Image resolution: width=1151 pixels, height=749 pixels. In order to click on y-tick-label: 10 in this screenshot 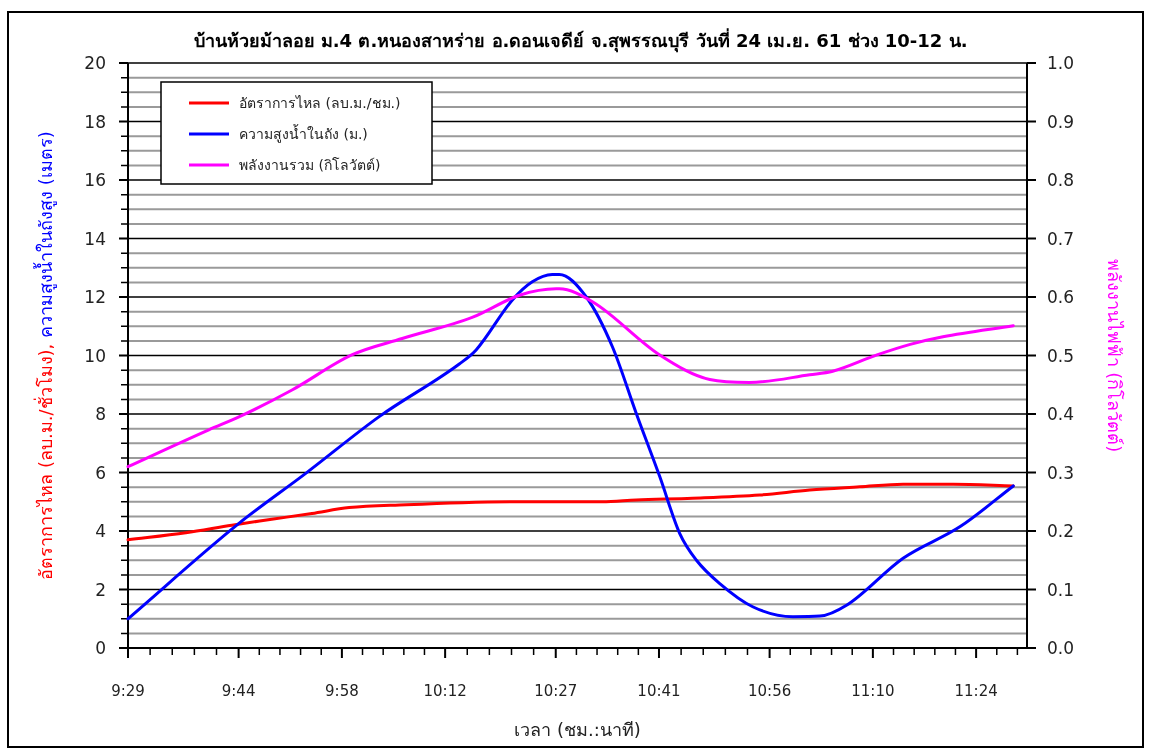, I will do `click(95, 355)`.